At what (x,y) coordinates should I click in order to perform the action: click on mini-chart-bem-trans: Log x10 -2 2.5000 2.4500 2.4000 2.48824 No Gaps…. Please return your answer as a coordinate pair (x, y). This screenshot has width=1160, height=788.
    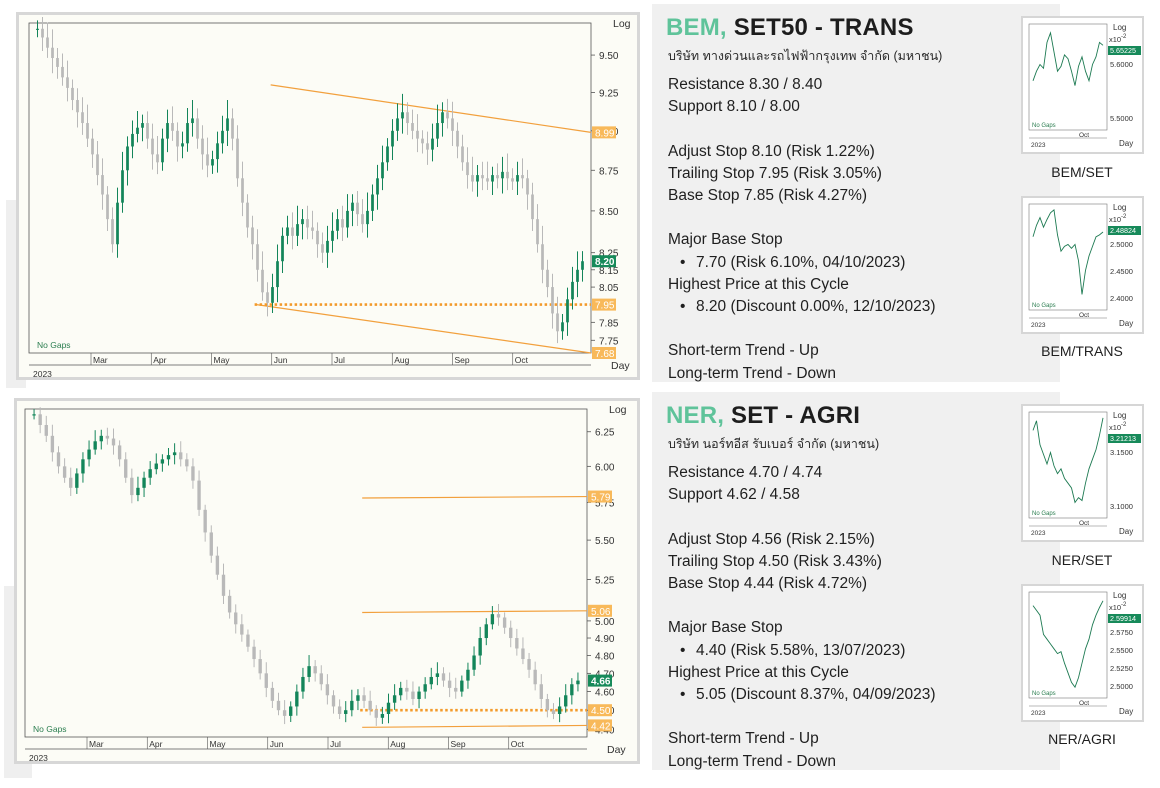
    Looking at the image, I should click on (1082, 265).